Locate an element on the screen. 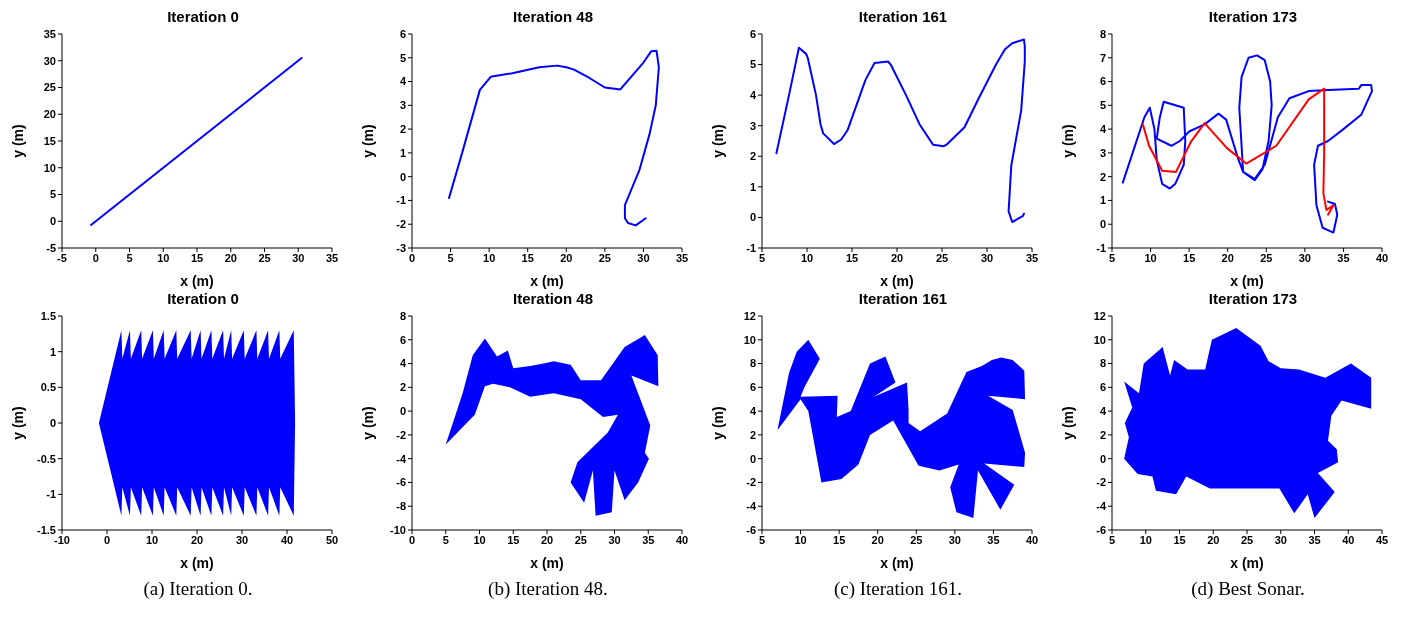  text: (b) Iteration 48. is located at coordinates (548, 589).